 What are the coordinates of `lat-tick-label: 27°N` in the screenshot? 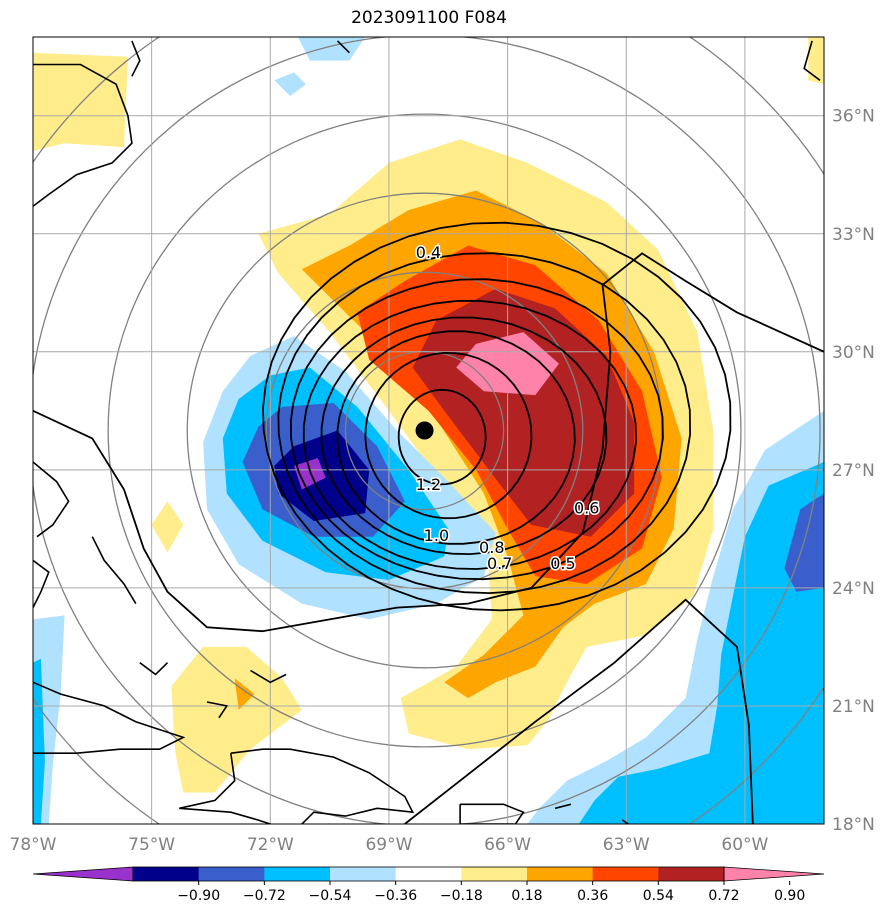 It's located at (853, 471).